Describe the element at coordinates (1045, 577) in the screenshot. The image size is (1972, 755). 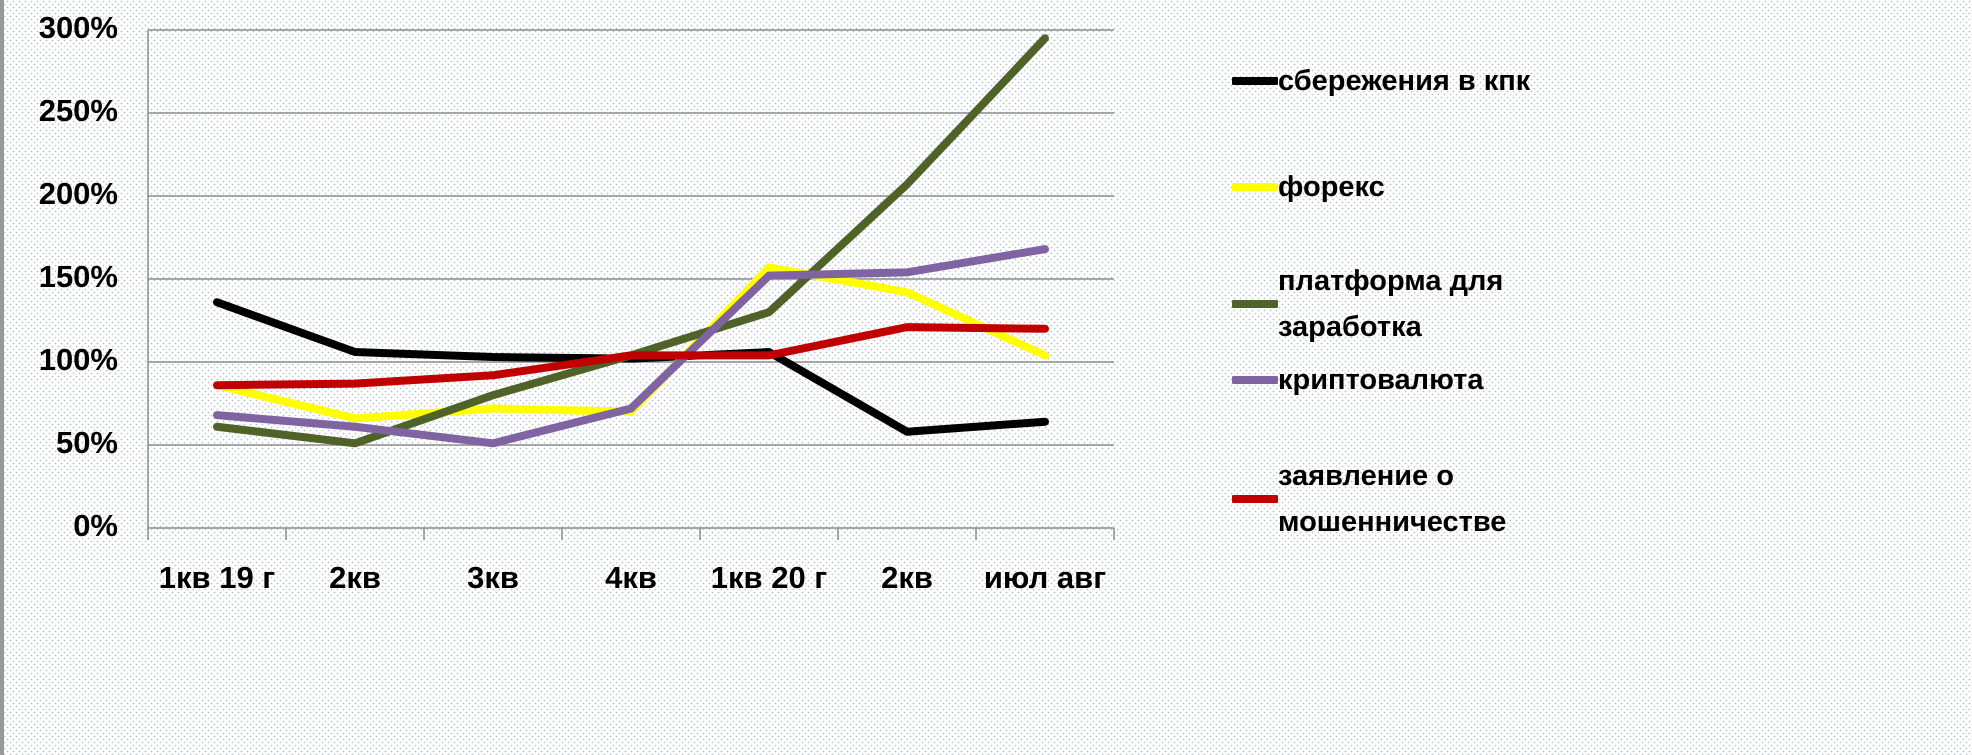
I see `x-tick-label: июл авг` at that location.